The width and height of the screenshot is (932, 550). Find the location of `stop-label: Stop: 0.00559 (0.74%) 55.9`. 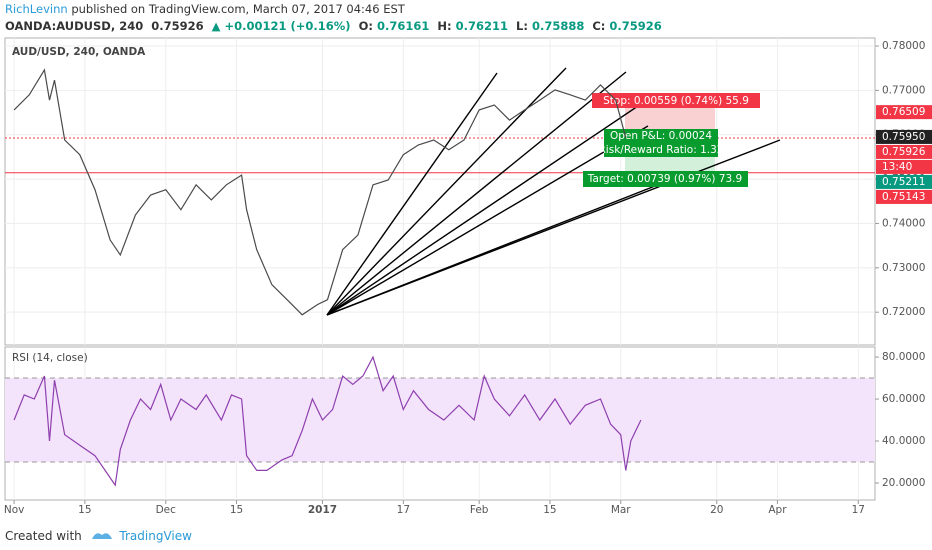

stop-label: Stop: 0.00559 (0.74%) 55.9 is located at coordinates (676, 101).